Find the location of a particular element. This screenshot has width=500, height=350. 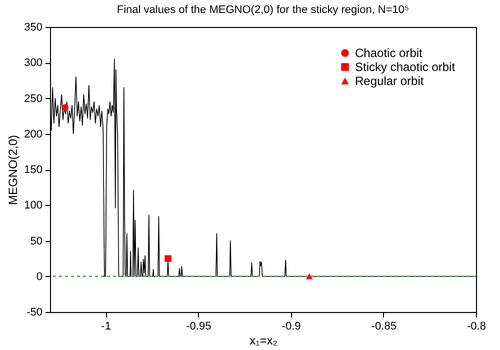

legend-label: Chaotic orbit is located at coordinates (389, 53).